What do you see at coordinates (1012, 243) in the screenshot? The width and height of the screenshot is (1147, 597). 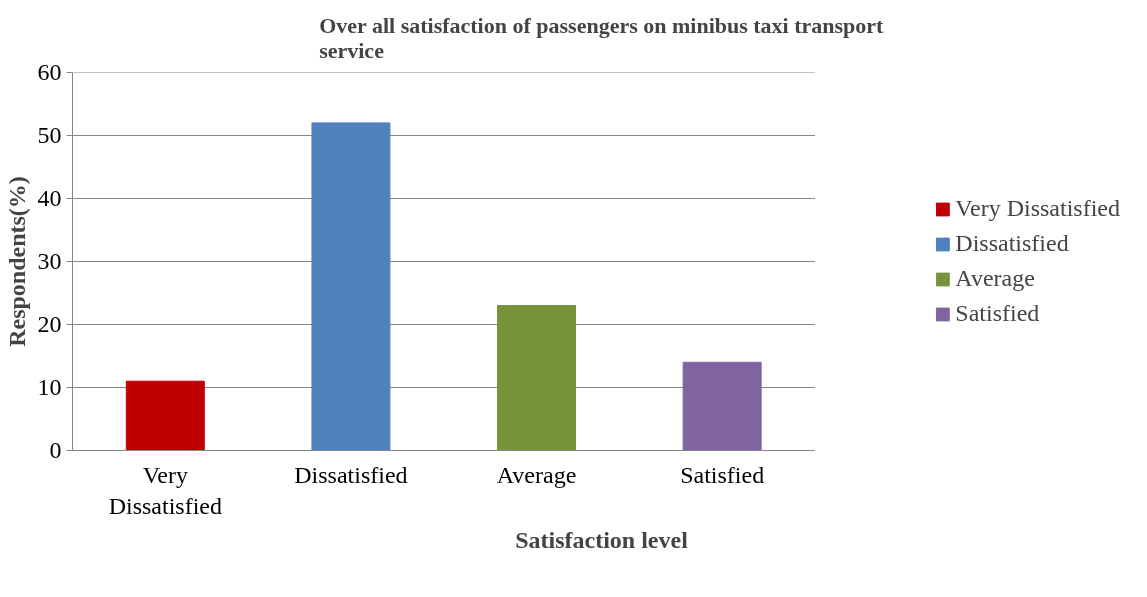 I see `legend-label: Dissatisfied` at bounding box center [1012, 243].